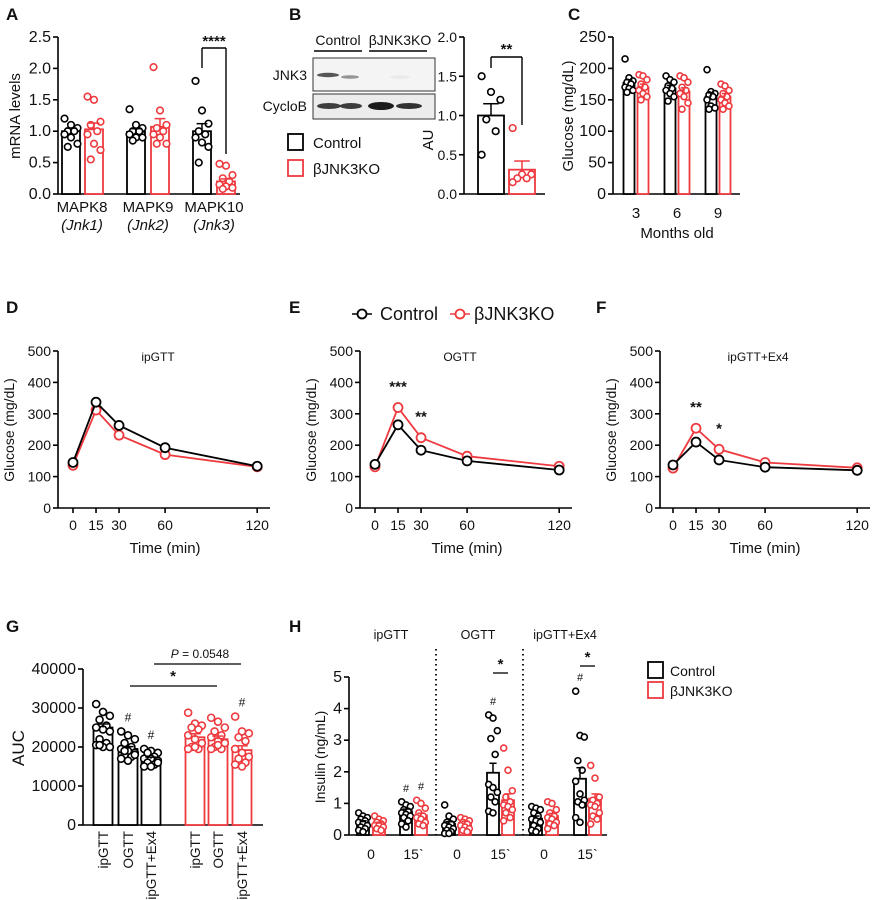  What do you see at coordinates (213, 207) in the screenshot?
I see `category-label: MAPK10` at bounding box center [213, 207].